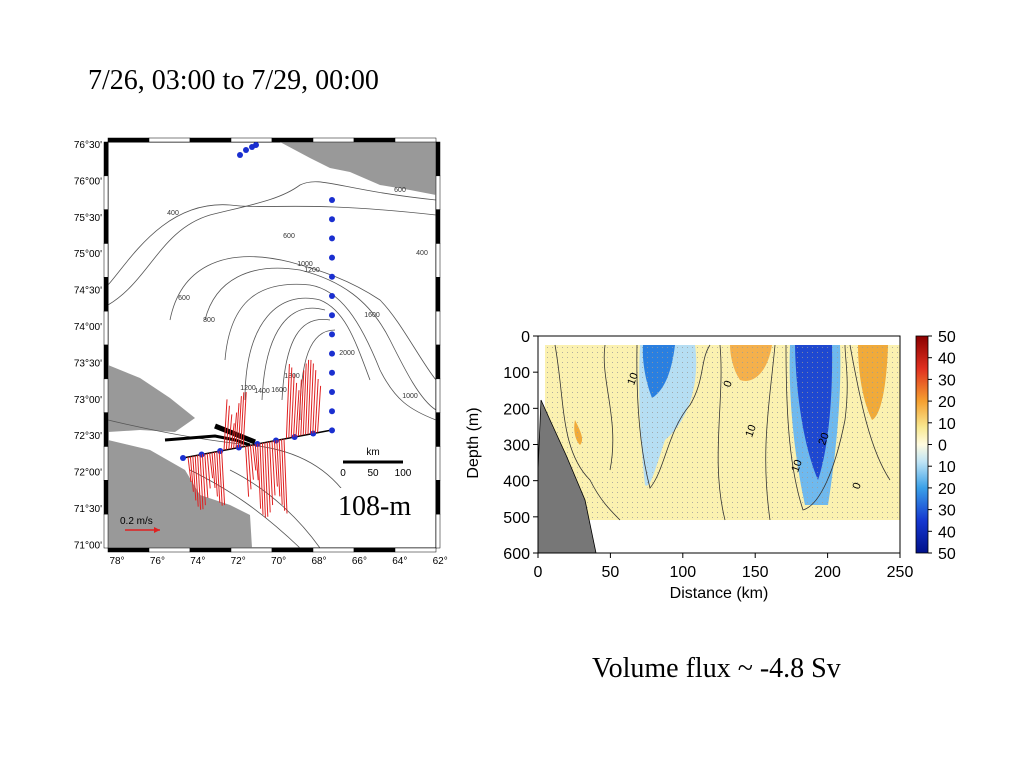 Image resolution: width=1024 pixels, height=768 pixels. I want to click on x-tick-label: 150, so click(755, 572).